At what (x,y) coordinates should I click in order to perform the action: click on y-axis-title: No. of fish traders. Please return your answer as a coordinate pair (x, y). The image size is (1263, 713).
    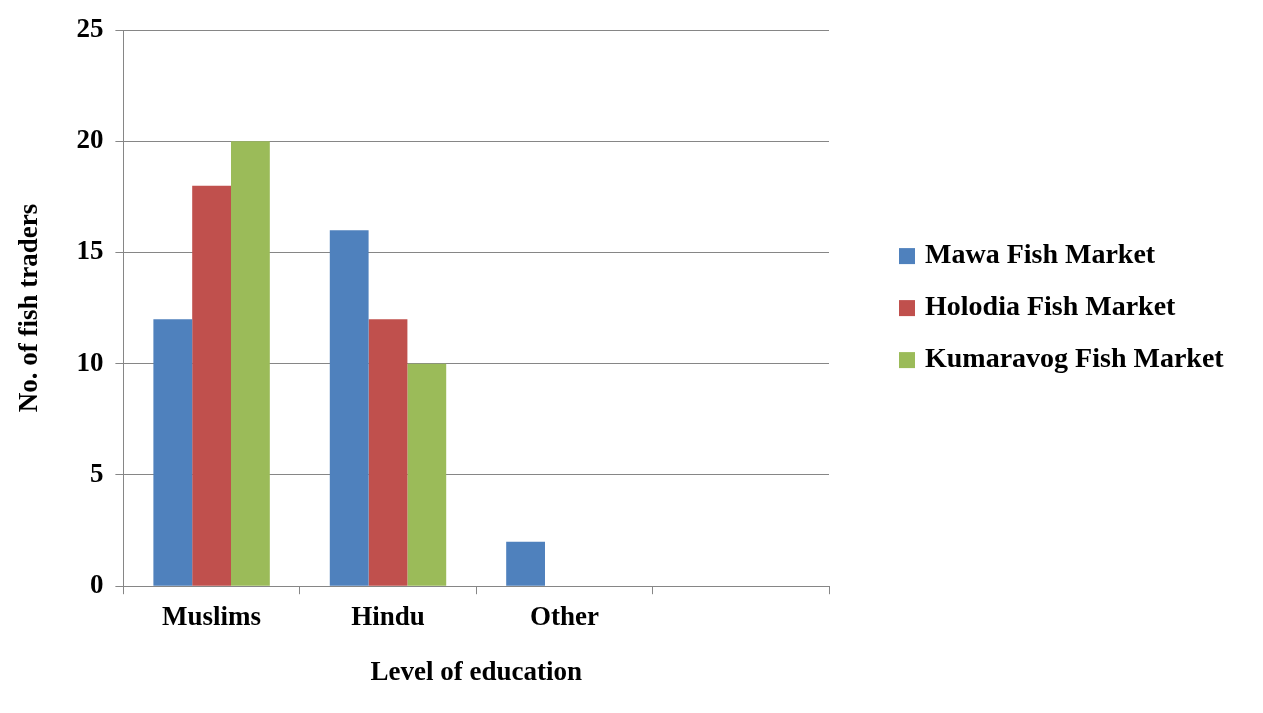
    Looking at the image, I should click on (28, 308).